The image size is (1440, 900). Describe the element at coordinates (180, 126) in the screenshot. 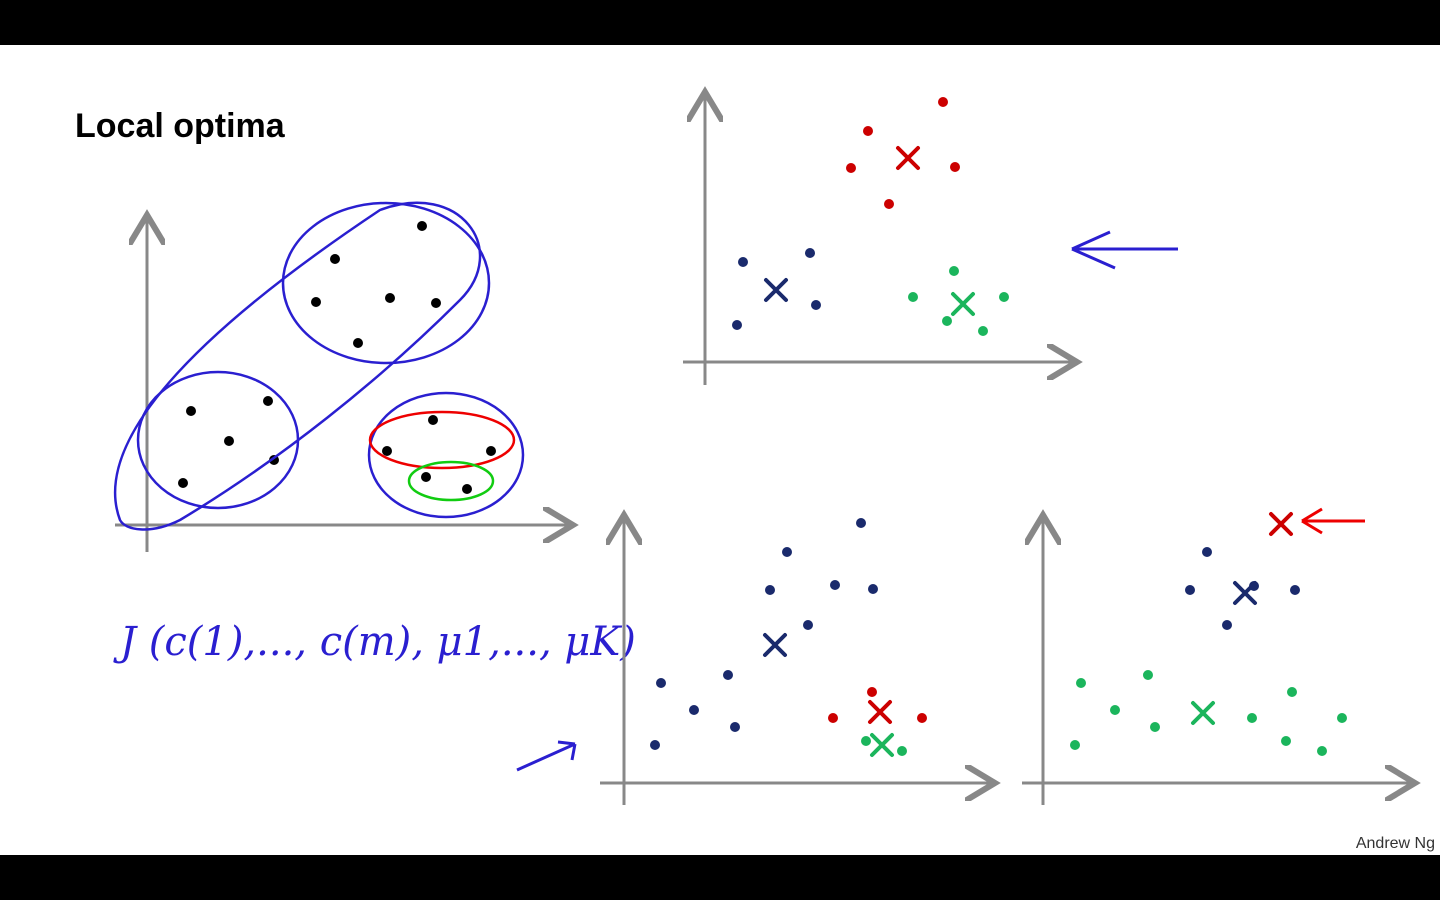

I see `title: Local optima` at that location.